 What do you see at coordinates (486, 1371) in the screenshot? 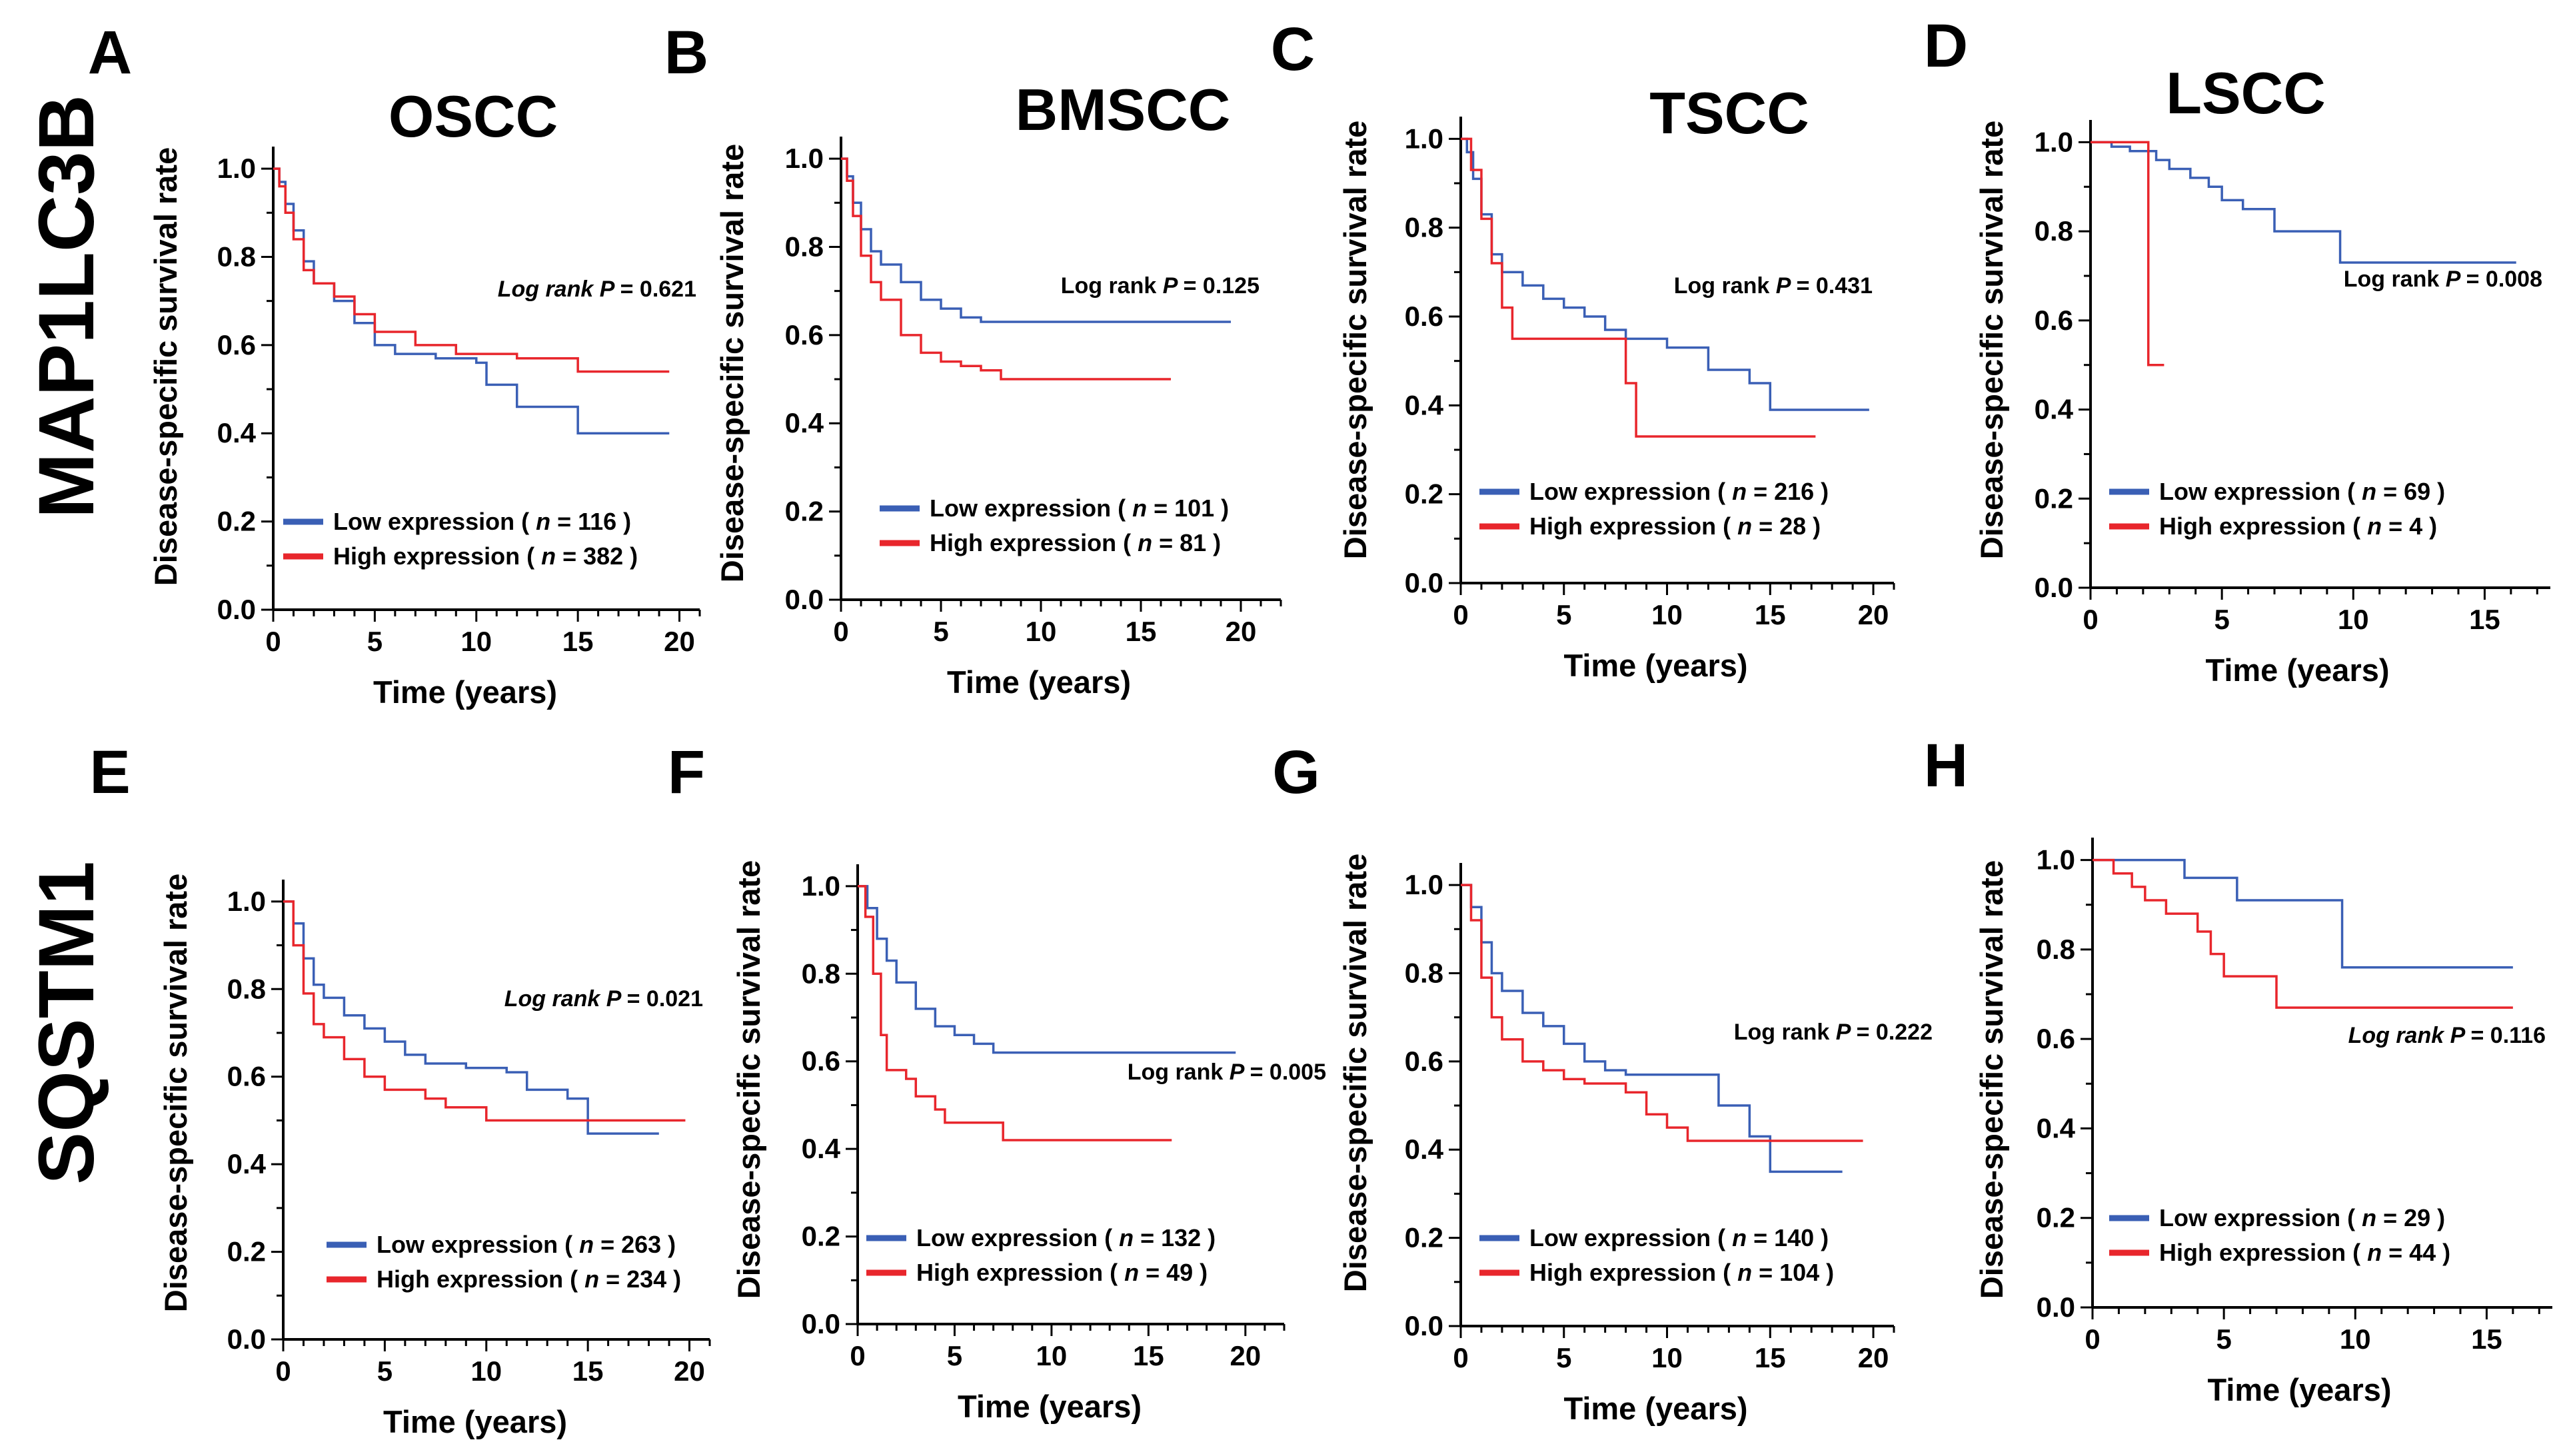
I see `x-tick-label: 10` at bounding box center [486, 1371].